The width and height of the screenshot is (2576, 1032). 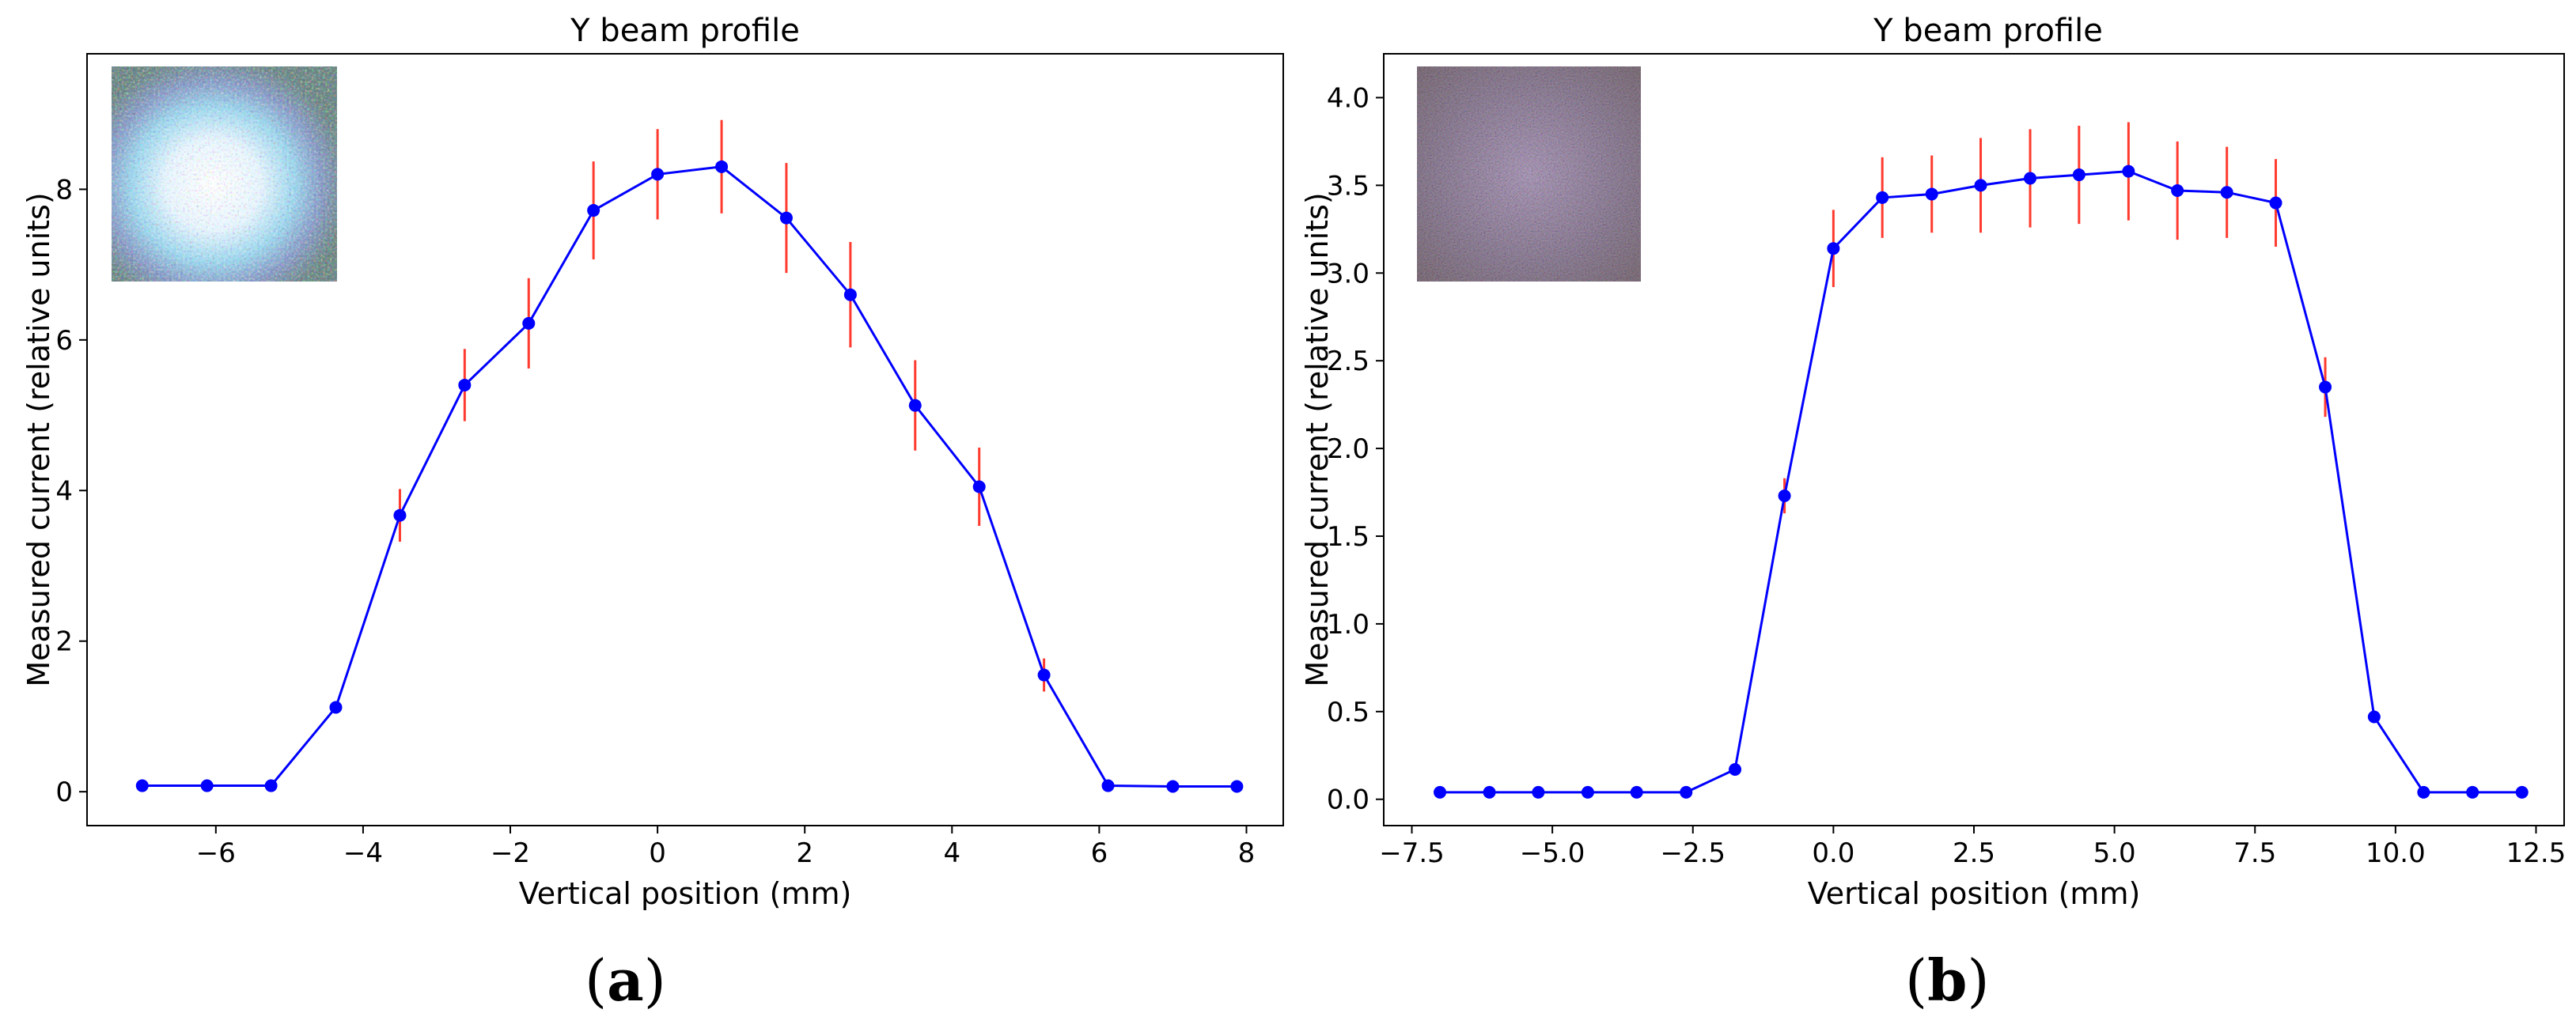 I want to click on x-tick-label: −2.5, so click(x=1693, y=853).